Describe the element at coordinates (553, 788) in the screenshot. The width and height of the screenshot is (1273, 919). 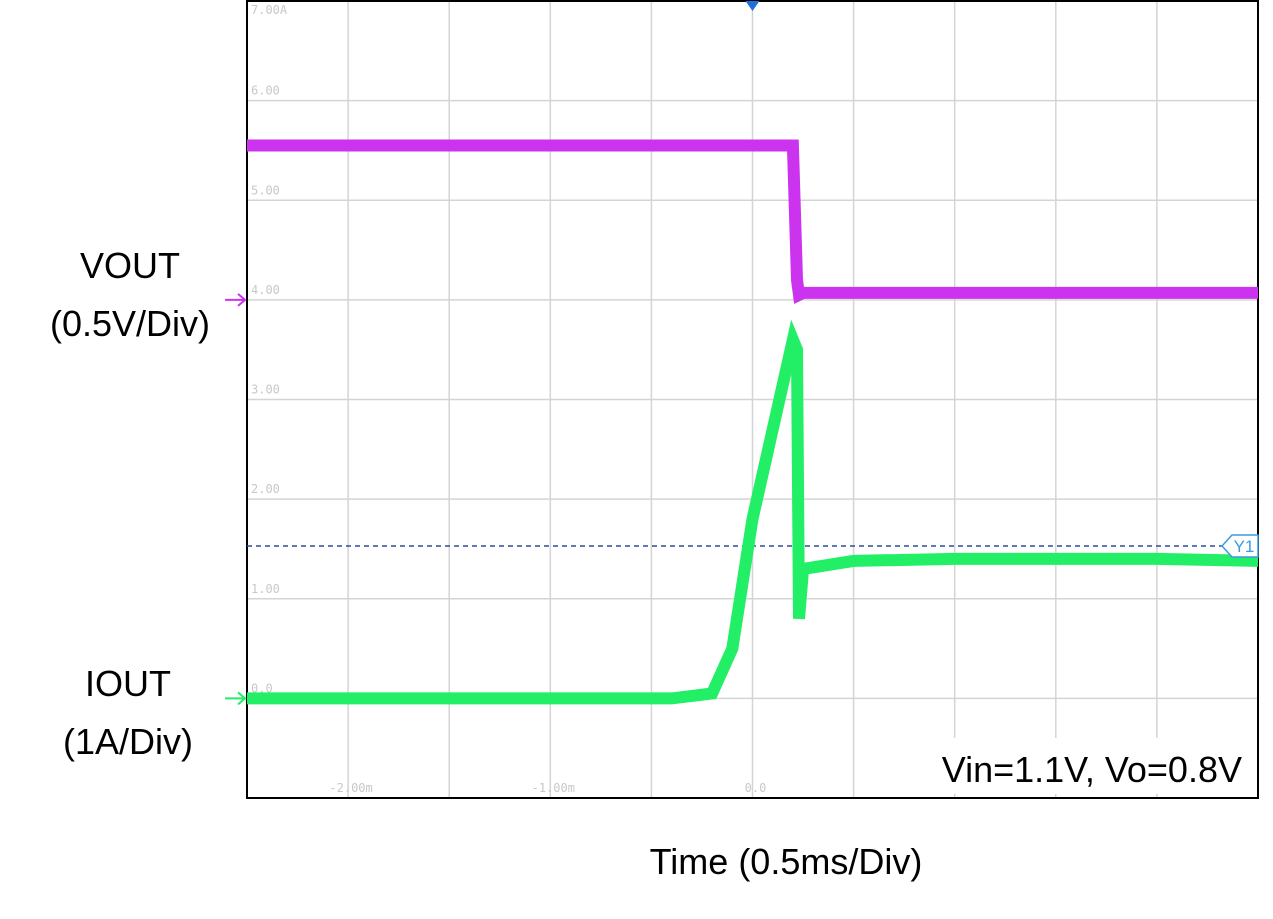
I see `x-tick-label: -1.00m` at that location.